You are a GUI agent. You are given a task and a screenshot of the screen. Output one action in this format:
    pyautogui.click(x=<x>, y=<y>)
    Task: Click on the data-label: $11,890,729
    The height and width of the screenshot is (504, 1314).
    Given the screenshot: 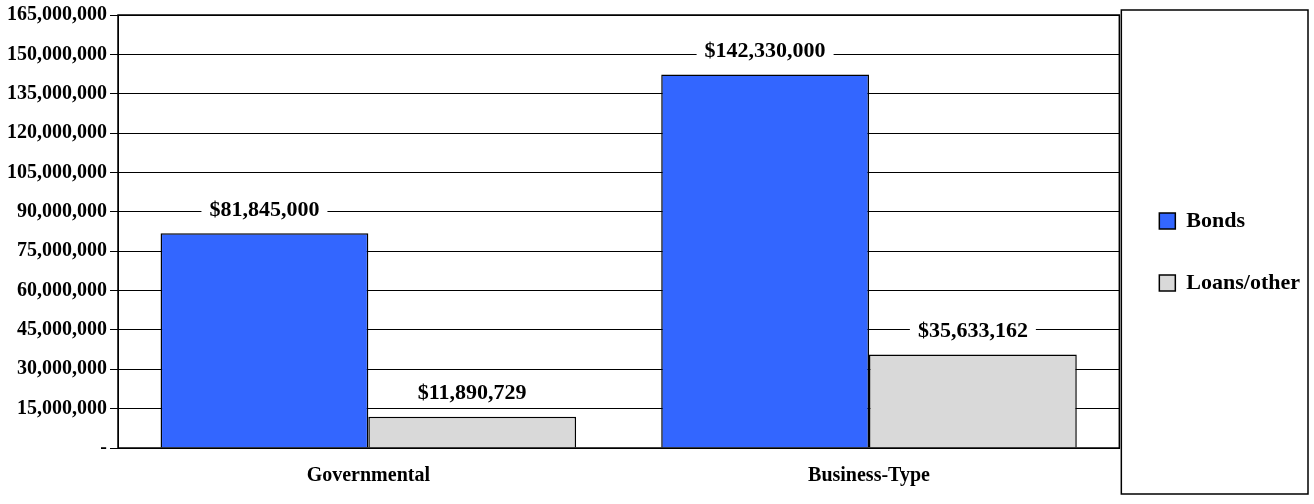 What is the action you would take?
    pyautogui.click(x=472, y=392)
    